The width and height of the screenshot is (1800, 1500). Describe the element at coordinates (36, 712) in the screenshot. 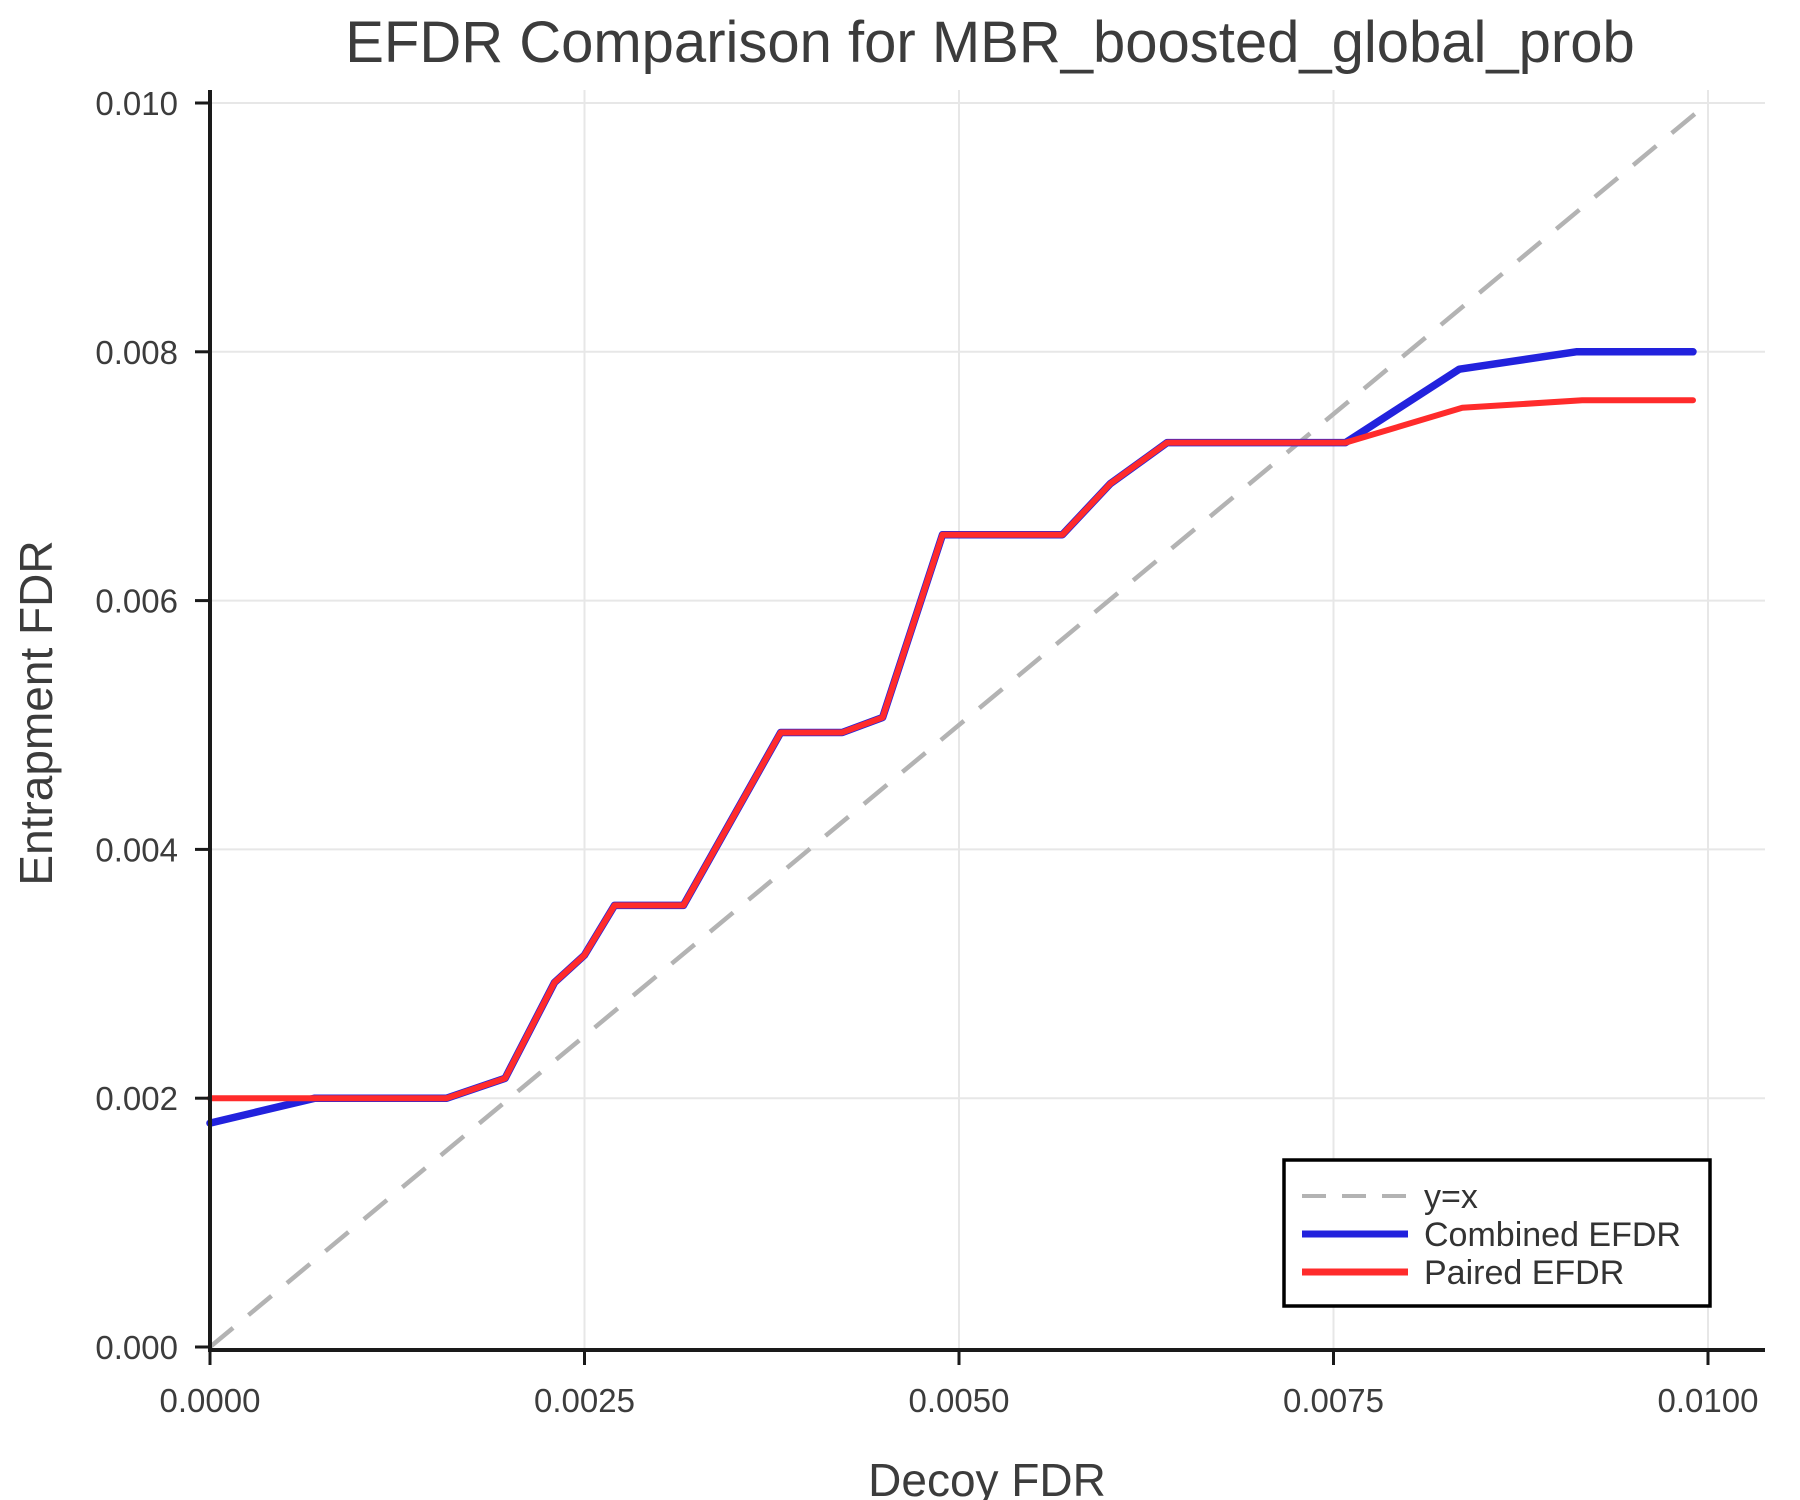

I see `y-axis-label: Entrapment FDR` at that location.